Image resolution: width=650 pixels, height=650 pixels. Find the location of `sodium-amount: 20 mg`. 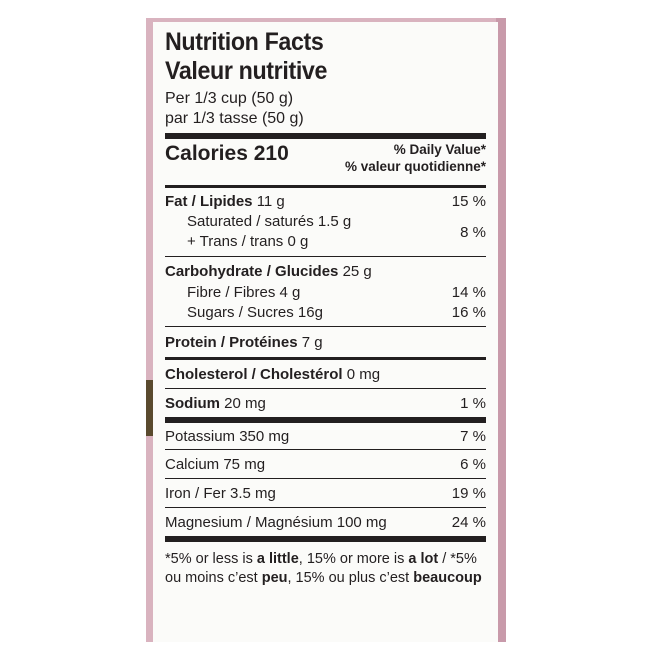

sodium-amount: 20 mg is located at coordinates (245, 403).